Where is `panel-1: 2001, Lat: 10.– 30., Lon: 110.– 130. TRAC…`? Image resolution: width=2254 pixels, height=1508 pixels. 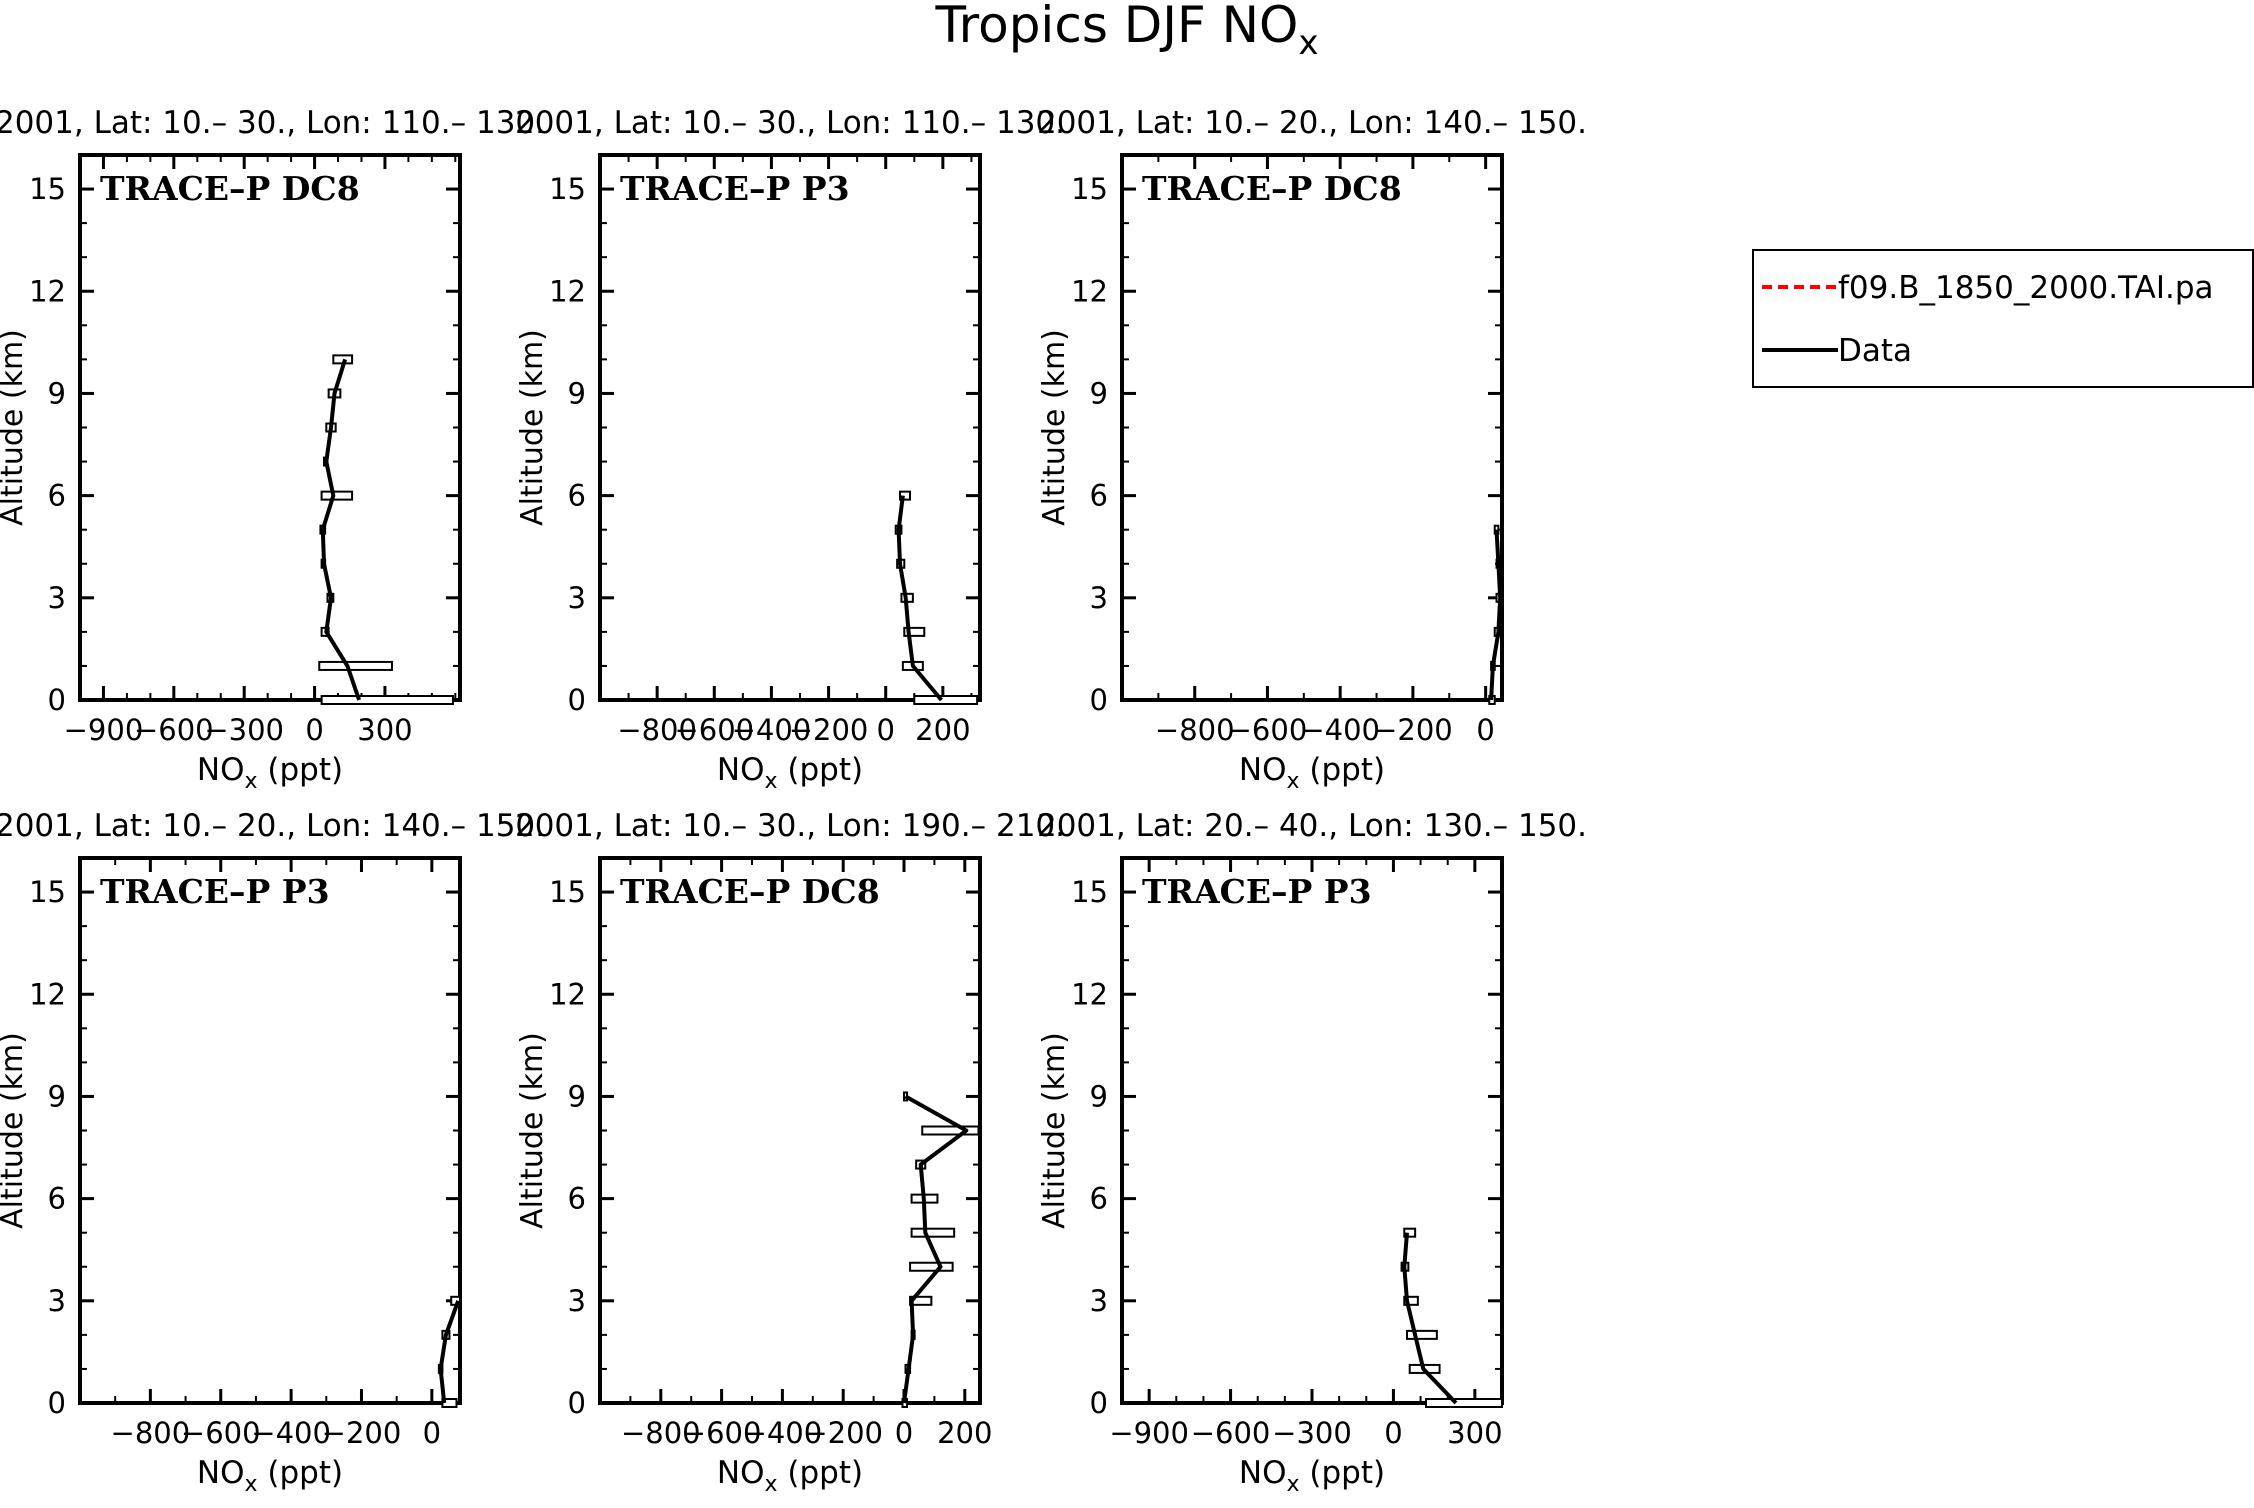
panel-1: 2001, Lat: 10.– 30., Lon: 110.– 130. TRAC… is located at coordinates (272, 449).